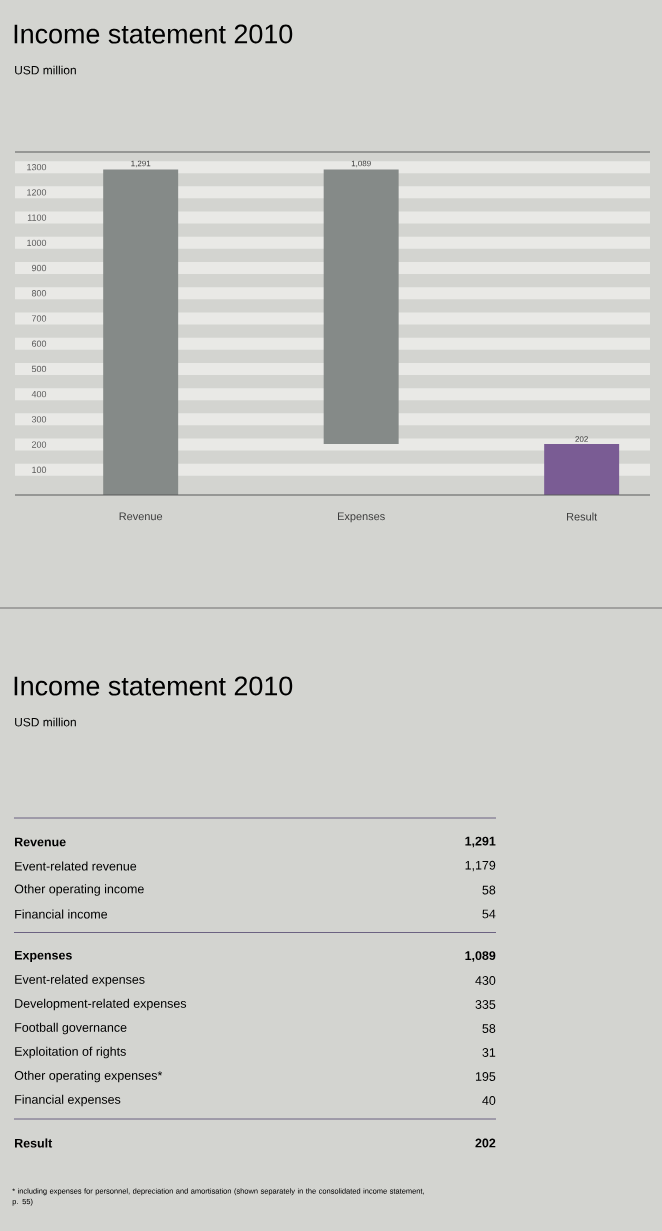  I want to click on category-label: Expenses, so click(43, 956).